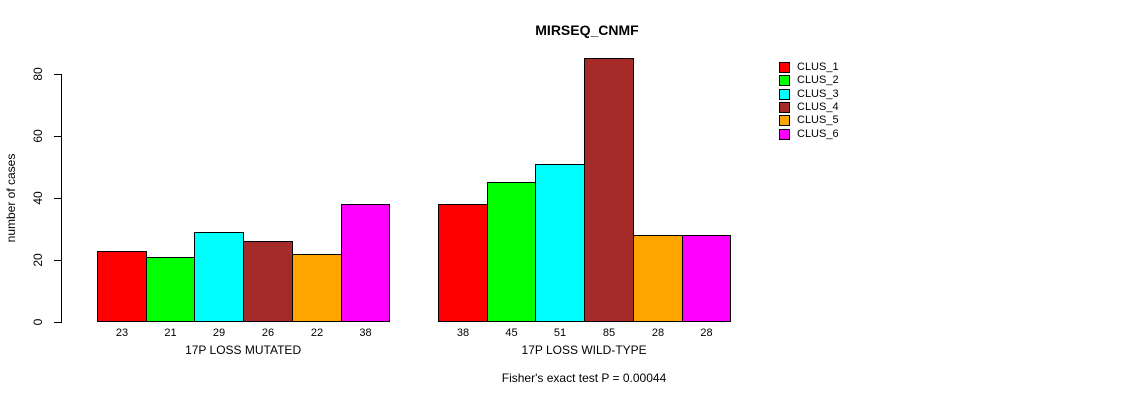 The height and width of the screenshot is (400, 1140). What do you see at coordinates (818, 120) in the screenshot?
I see `legend-label: CLUS_5` at bounding box center [818, 120].